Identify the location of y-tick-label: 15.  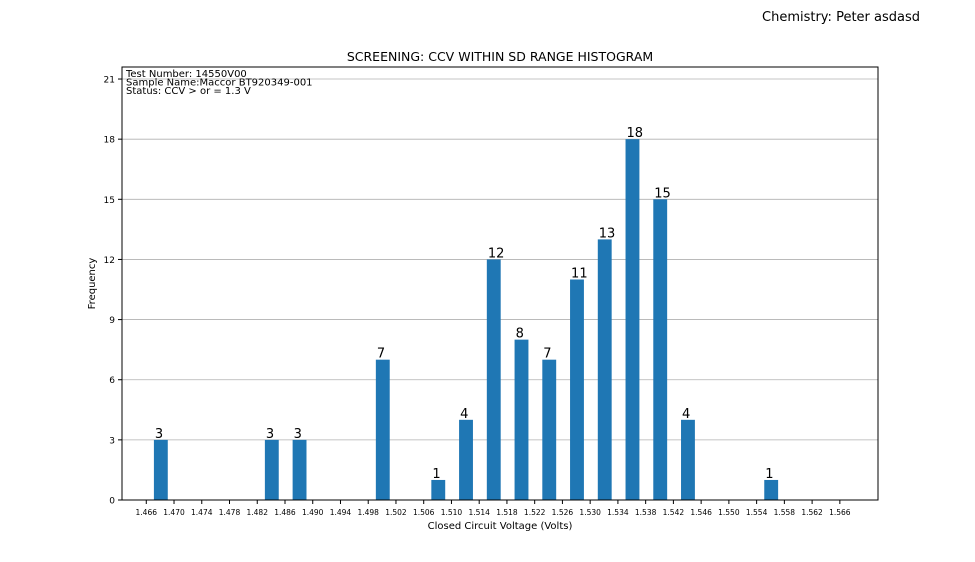
(109, 201).